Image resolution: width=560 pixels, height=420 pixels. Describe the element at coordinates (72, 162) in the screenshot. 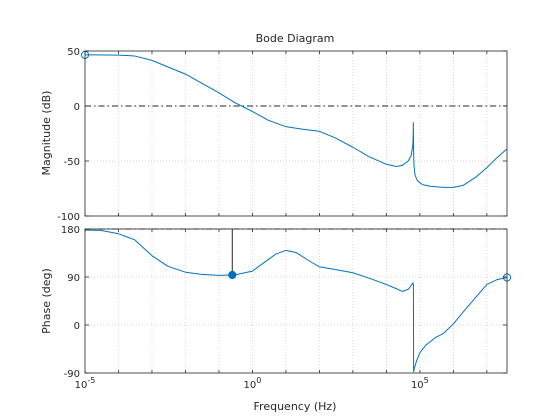

I see `magnitude-y-tick-label: -50` at that location.